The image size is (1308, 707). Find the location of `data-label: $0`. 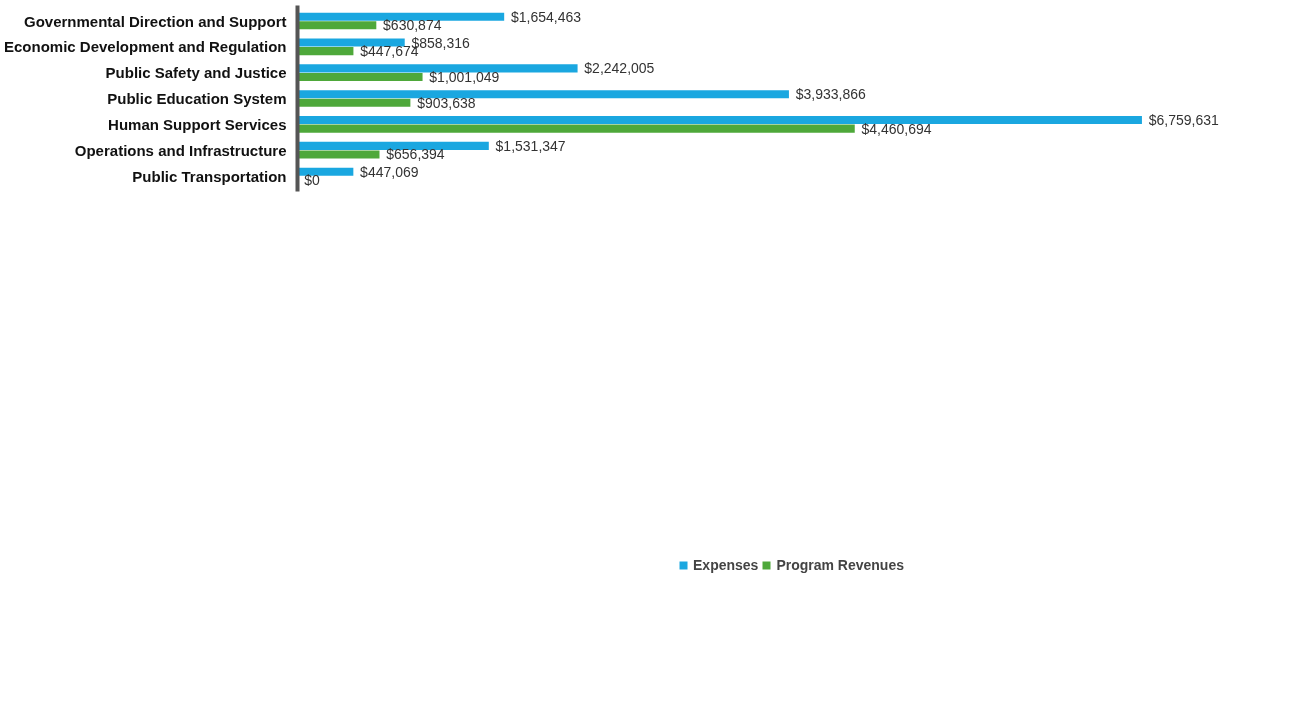

data-label: $0 is located at coordinates (312, 180).